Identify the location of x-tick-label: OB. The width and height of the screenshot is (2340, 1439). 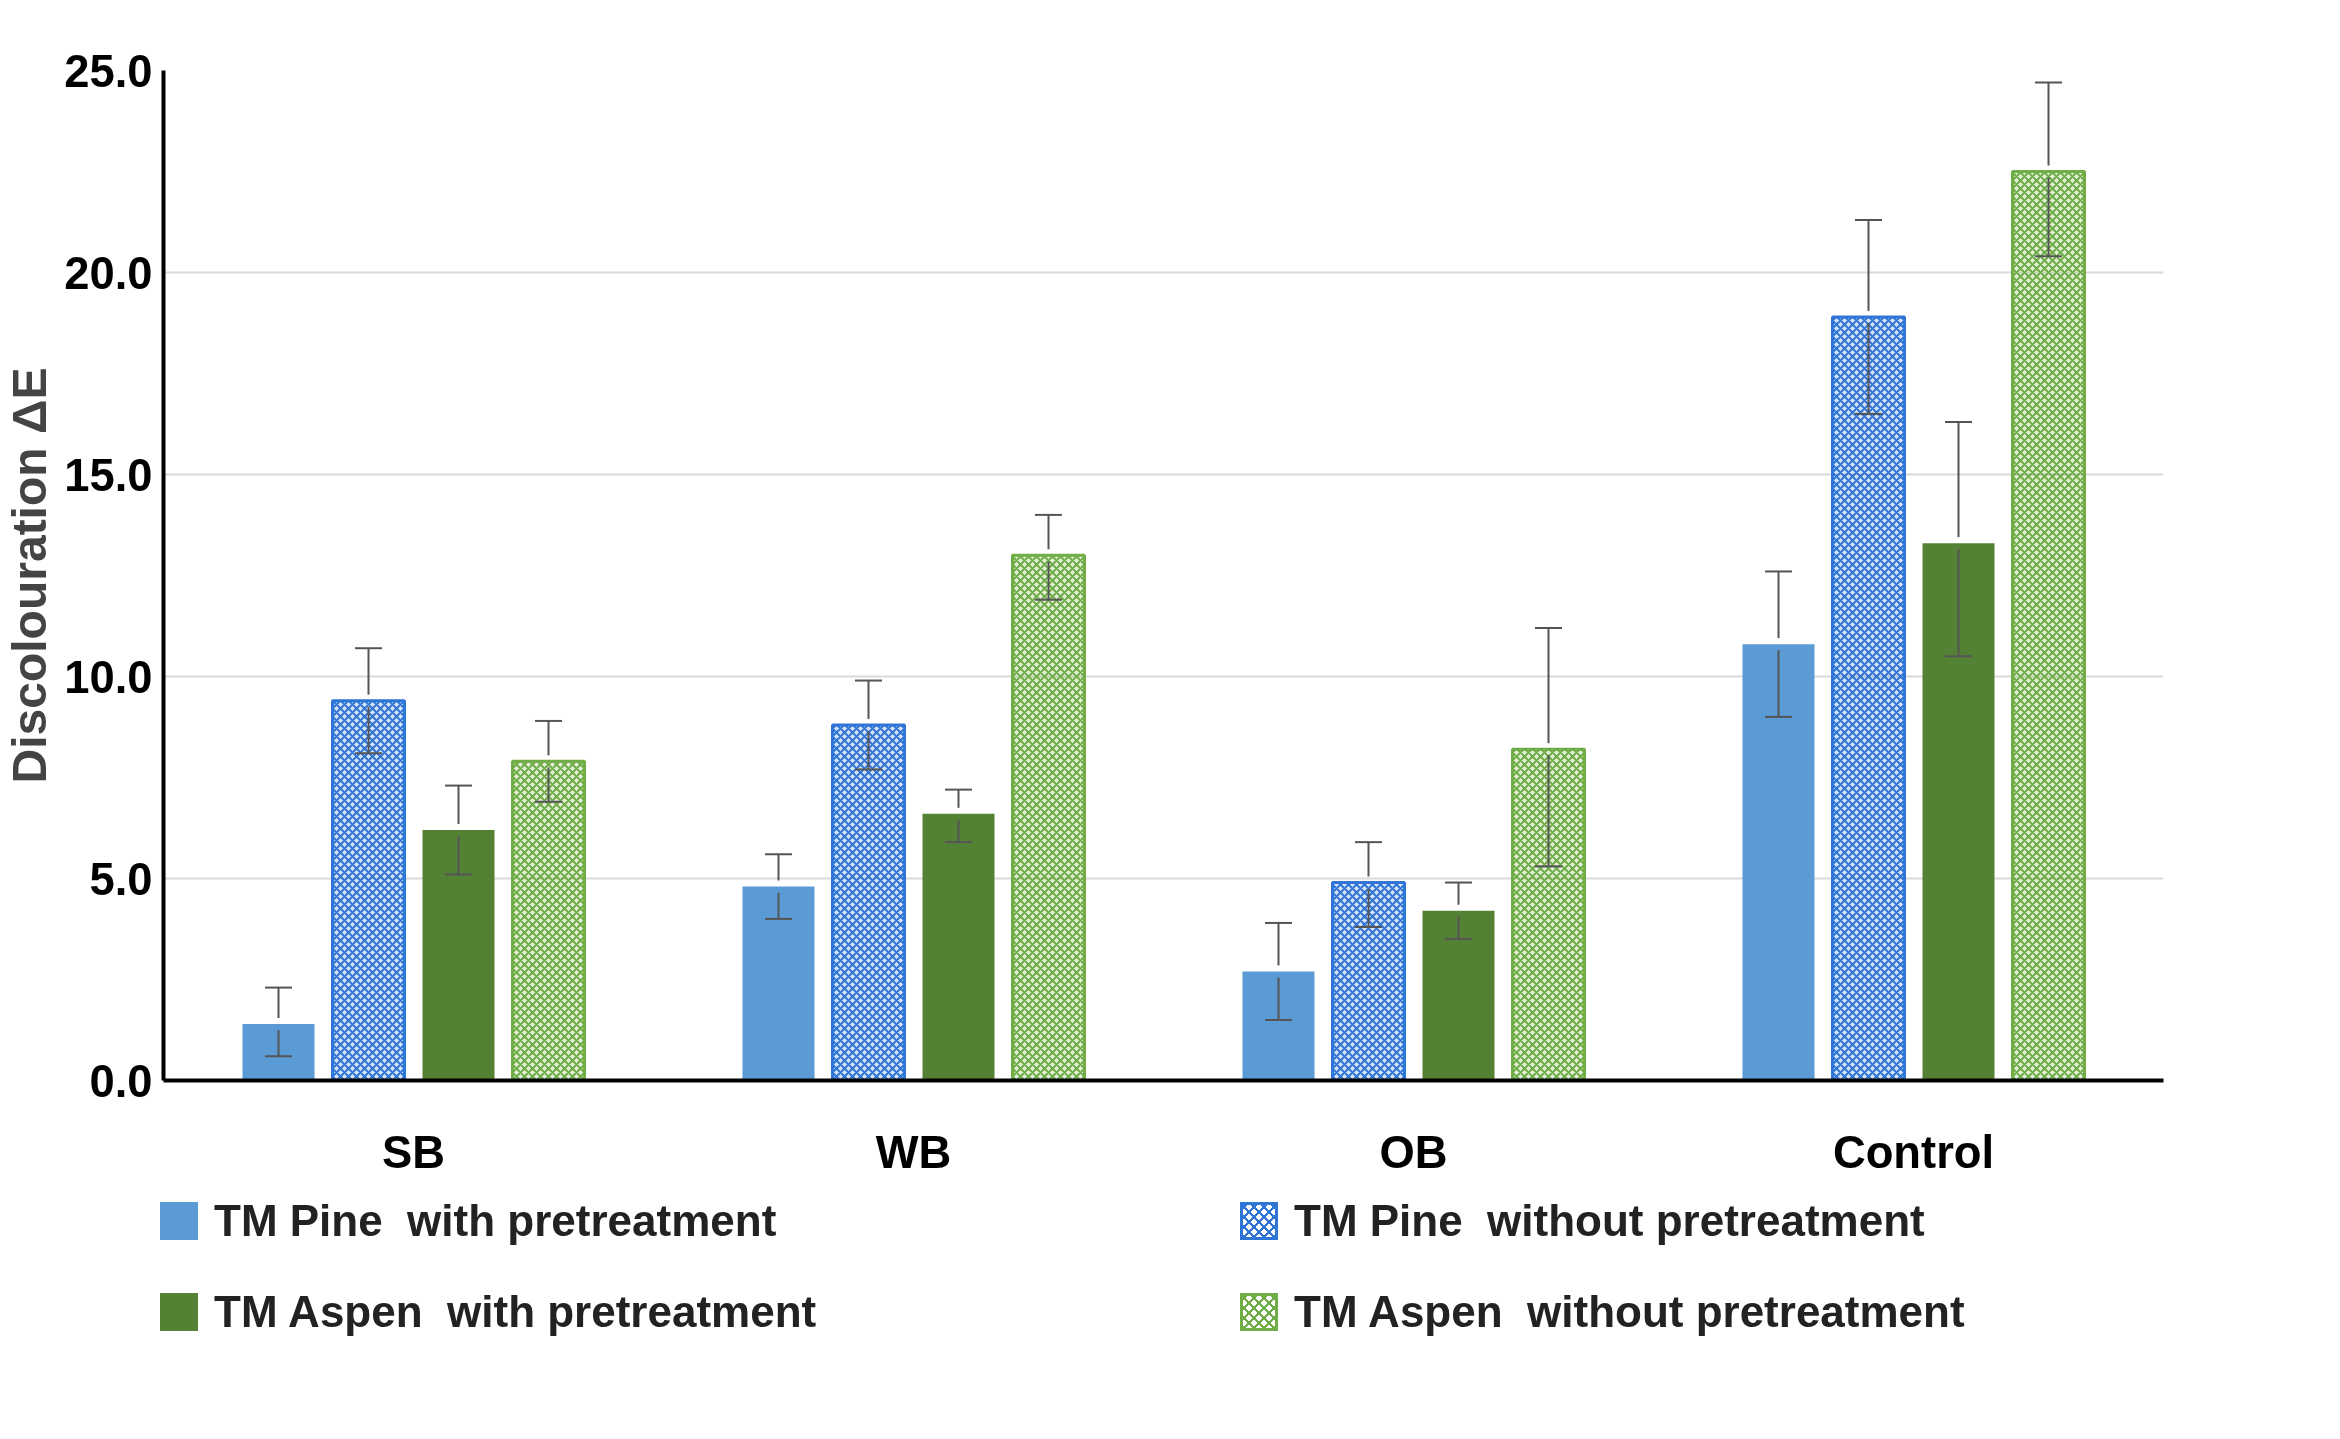
(1413, 1152).